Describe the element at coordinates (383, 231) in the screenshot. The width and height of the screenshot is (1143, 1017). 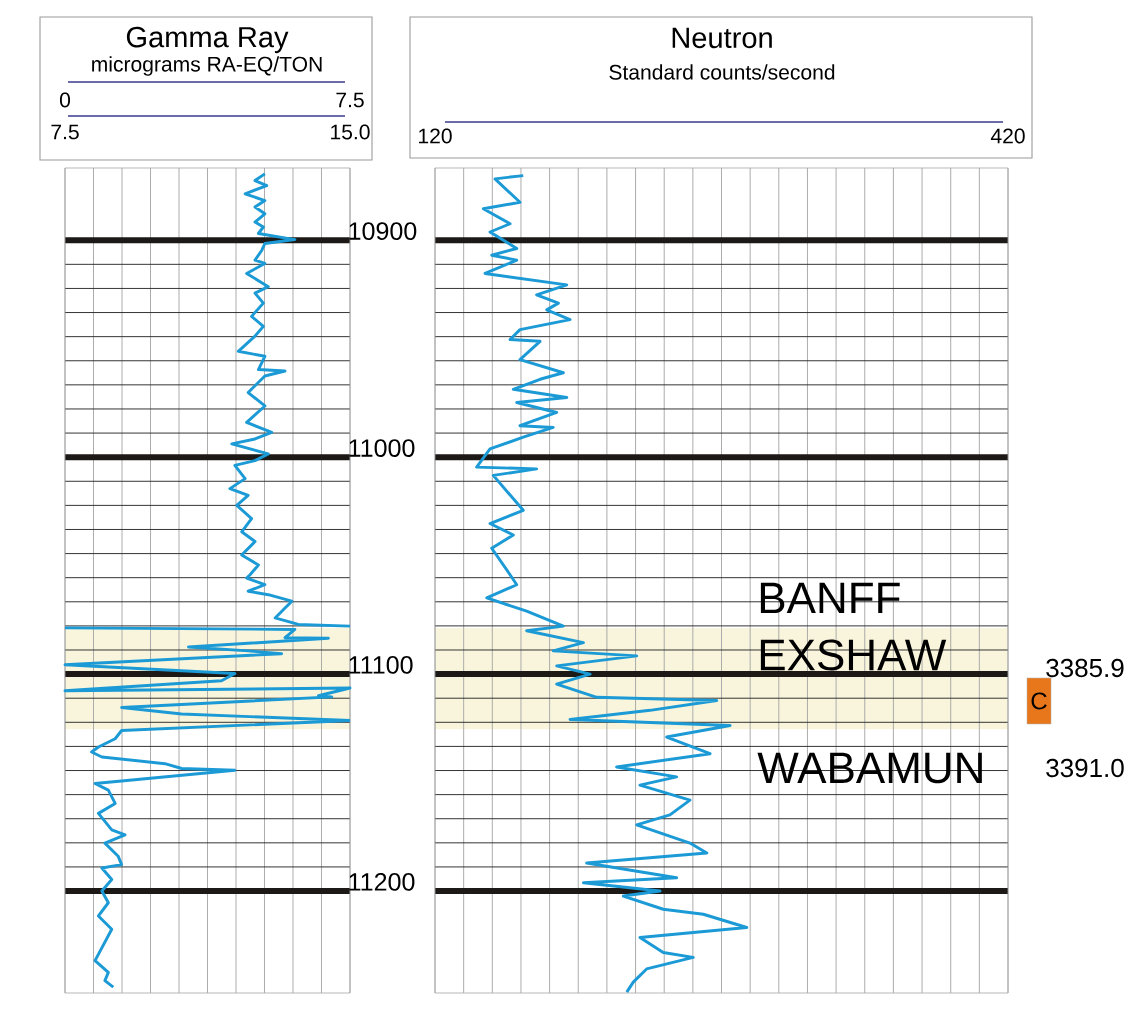
I see `y-tick-label: 10900` at that location.